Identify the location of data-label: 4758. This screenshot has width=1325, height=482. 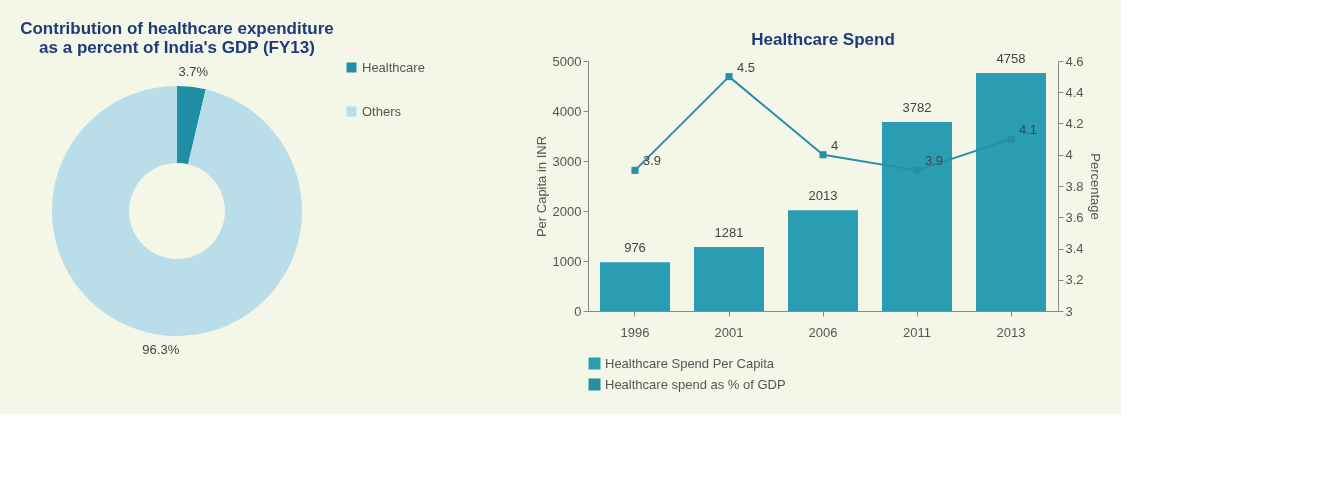
(1011, 59).